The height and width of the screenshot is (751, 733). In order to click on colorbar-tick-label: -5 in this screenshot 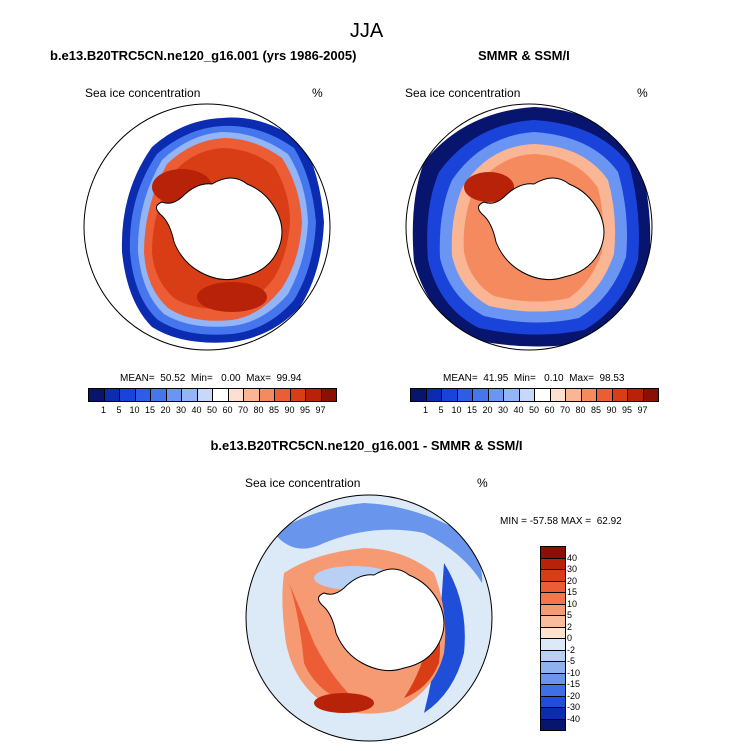, I will do `click(571, 661)`.